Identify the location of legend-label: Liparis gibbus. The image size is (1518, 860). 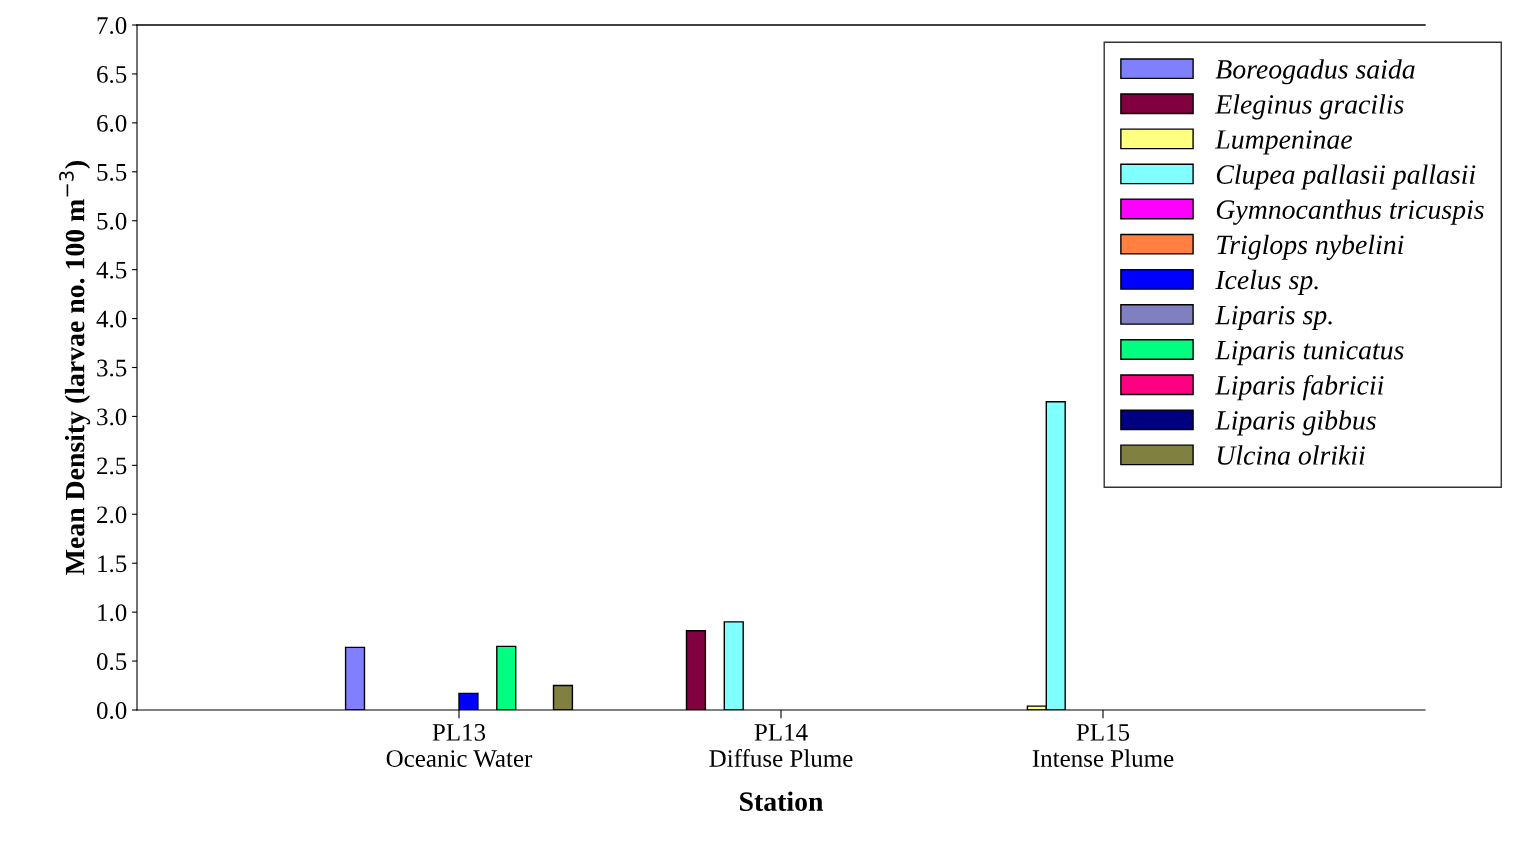
(1295, 423).